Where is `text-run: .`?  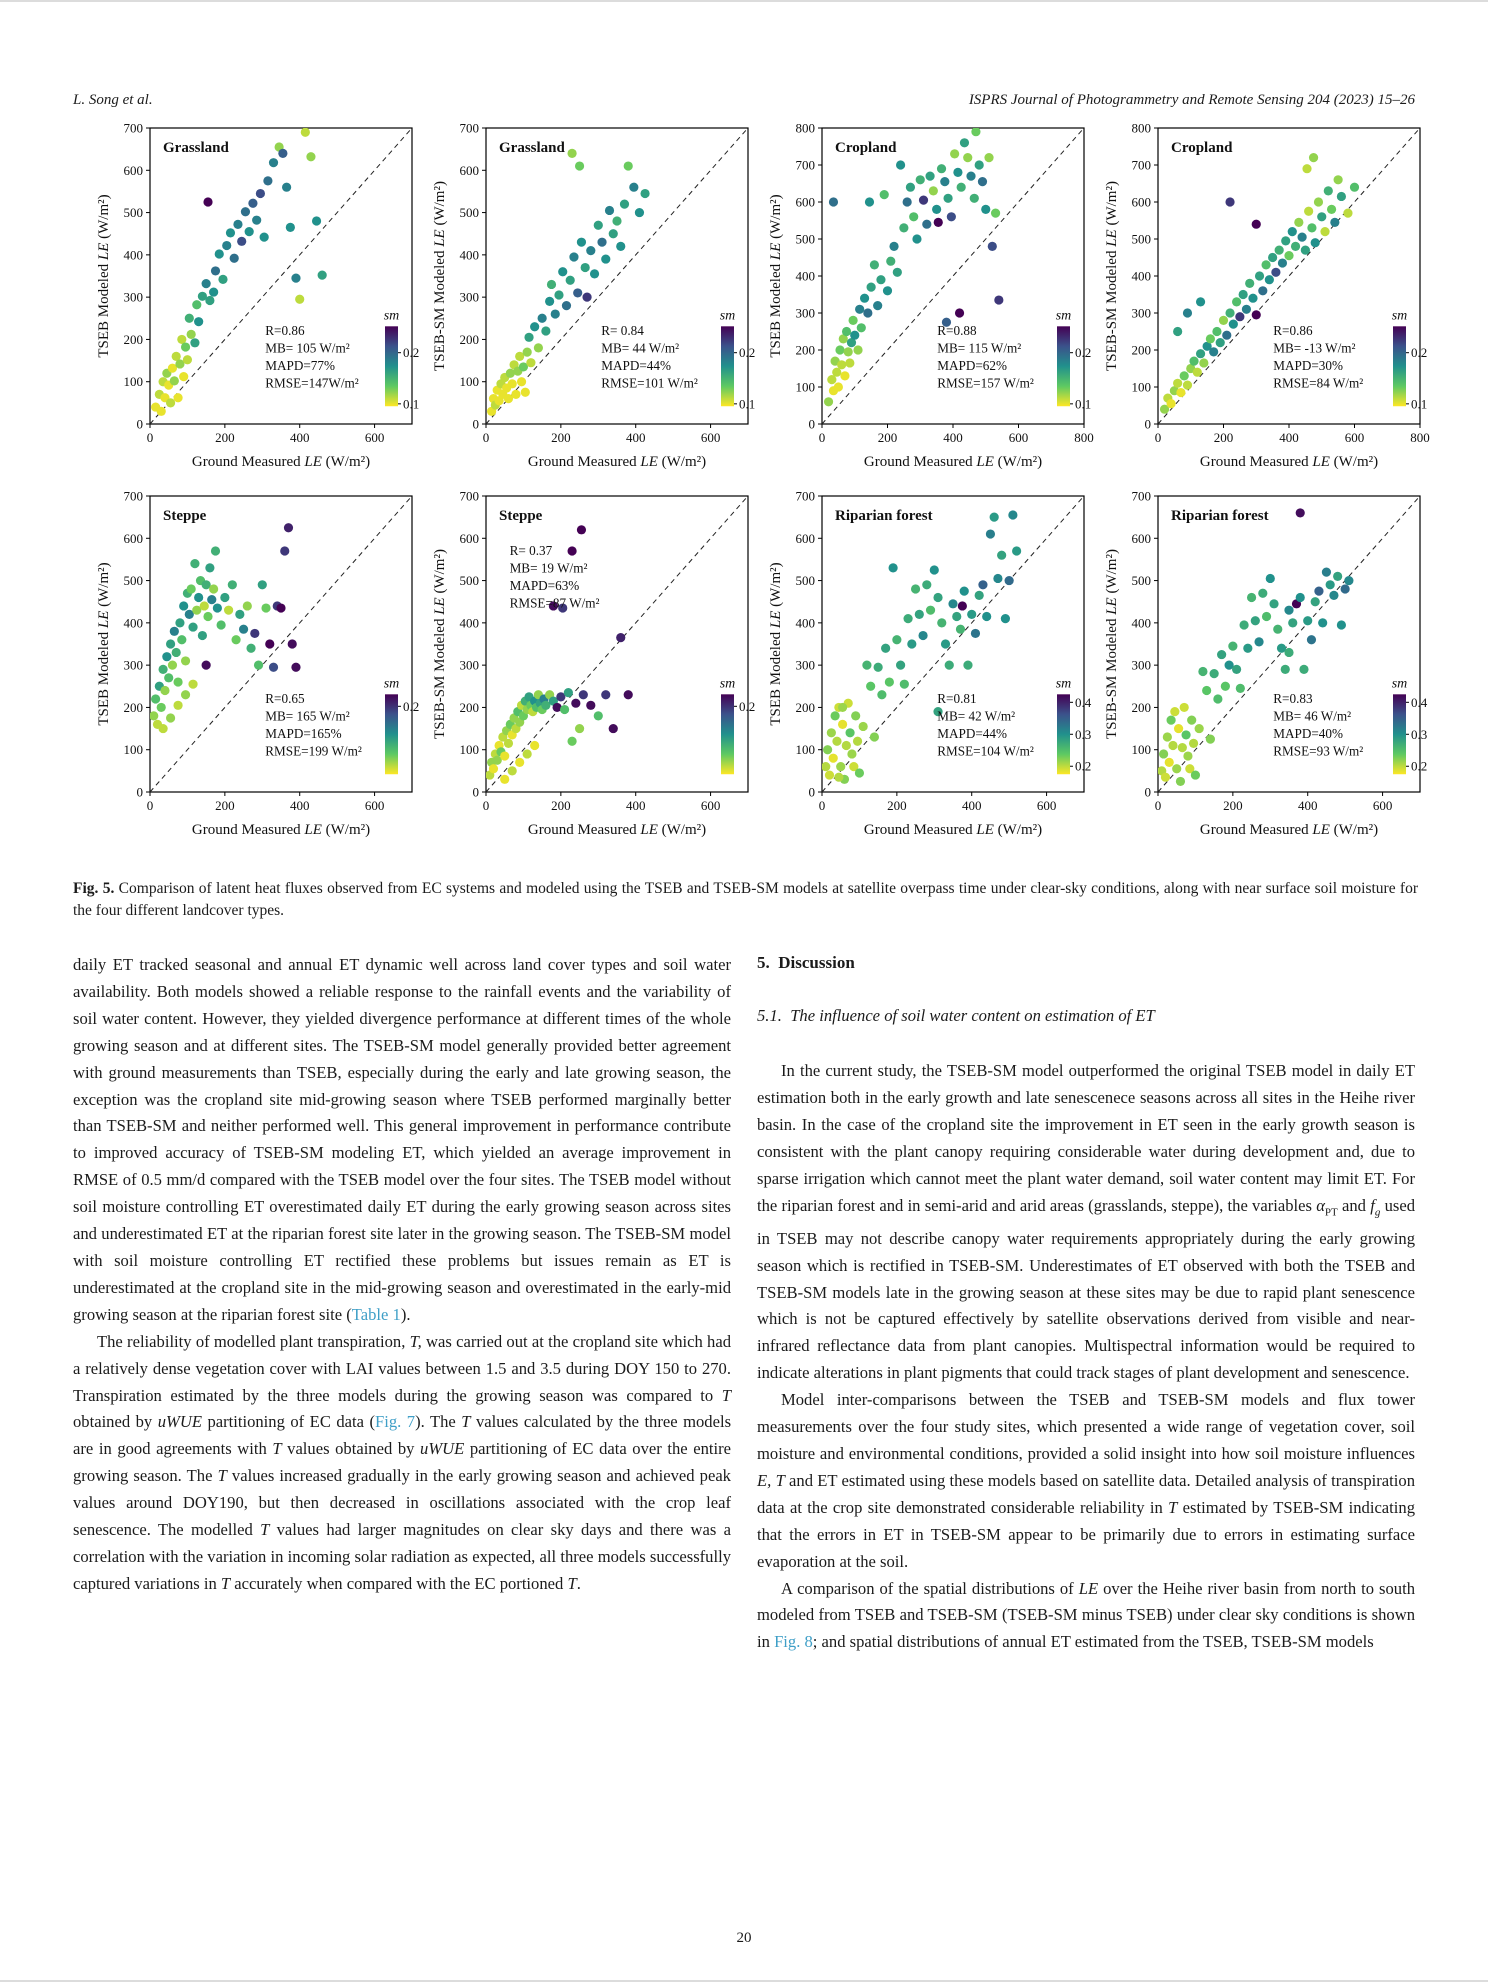
text-run: . is located at coordinates (578, 1583).